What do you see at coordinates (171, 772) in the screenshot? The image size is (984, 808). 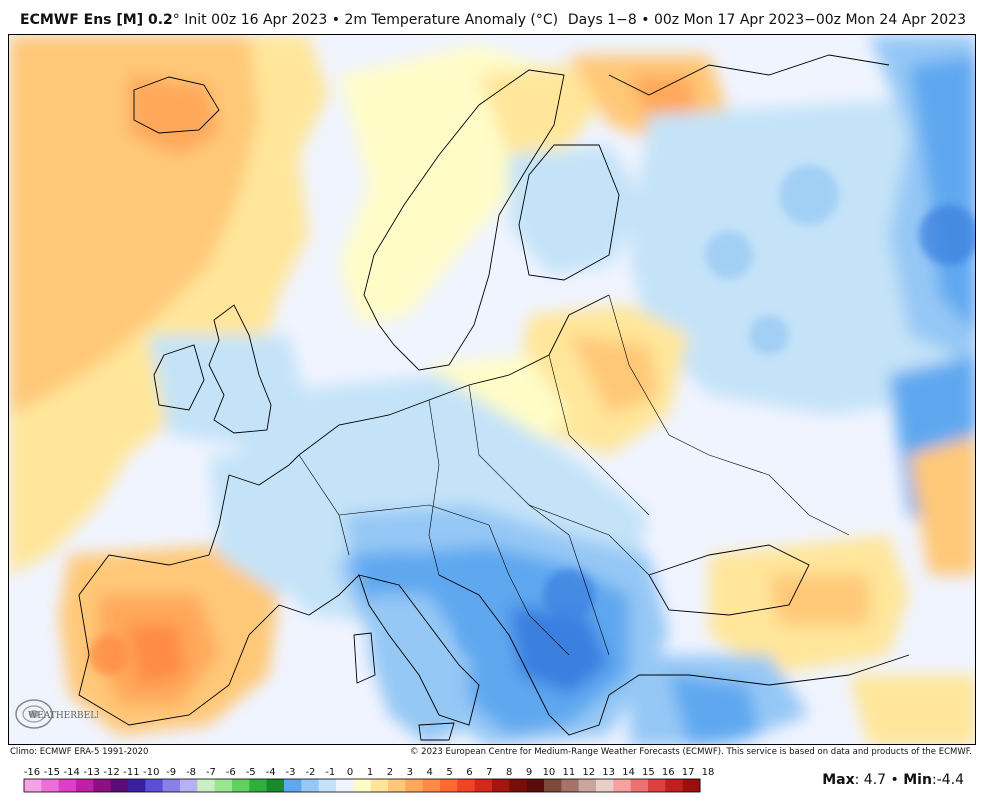 I see `colorbar-tick-label: -9` at bounding box center [171, 772].